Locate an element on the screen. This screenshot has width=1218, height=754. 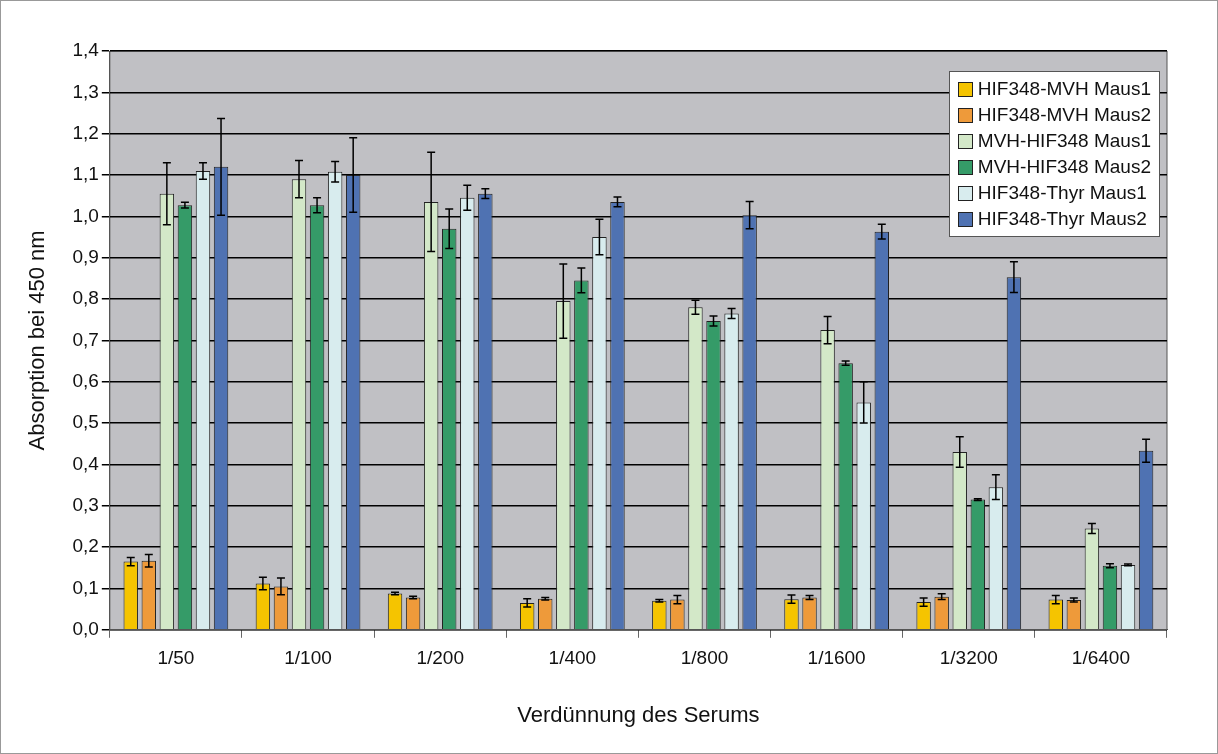
y-tick-label: 0,2 is located at coordinates (85, 546).